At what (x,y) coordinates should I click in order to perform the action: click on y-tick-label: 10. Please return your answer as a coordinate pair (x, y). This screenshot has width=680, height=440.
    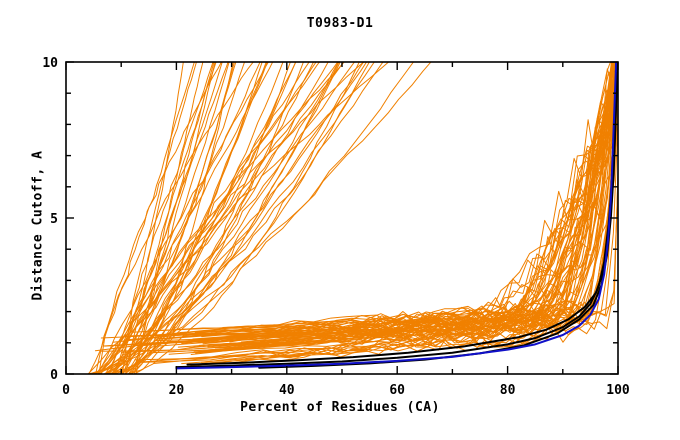
    Looking at the image, I should click on (50, 63).